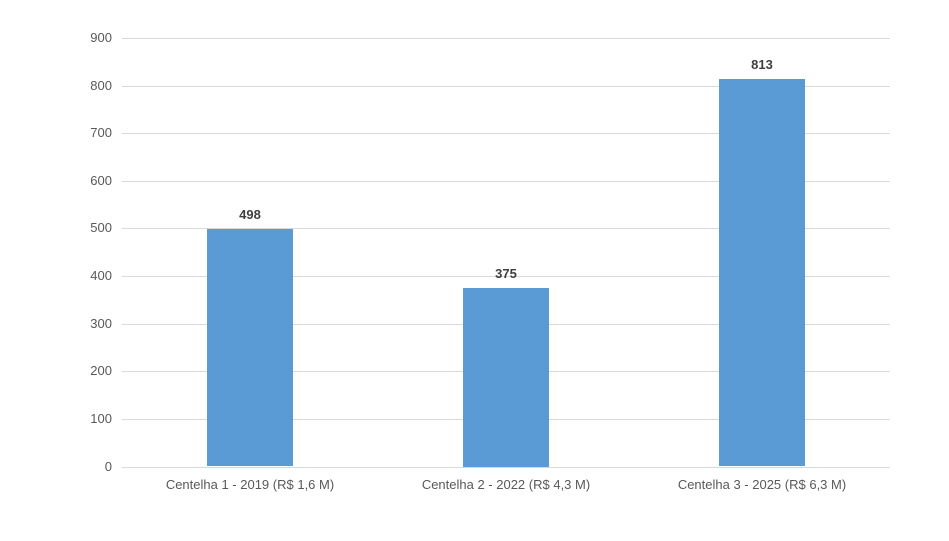 The image size is (949, 541). What do you see at coordinates (101, 418) in the screenshot?
I see `y-tick-label: 100` at bounding box center [101, 418].